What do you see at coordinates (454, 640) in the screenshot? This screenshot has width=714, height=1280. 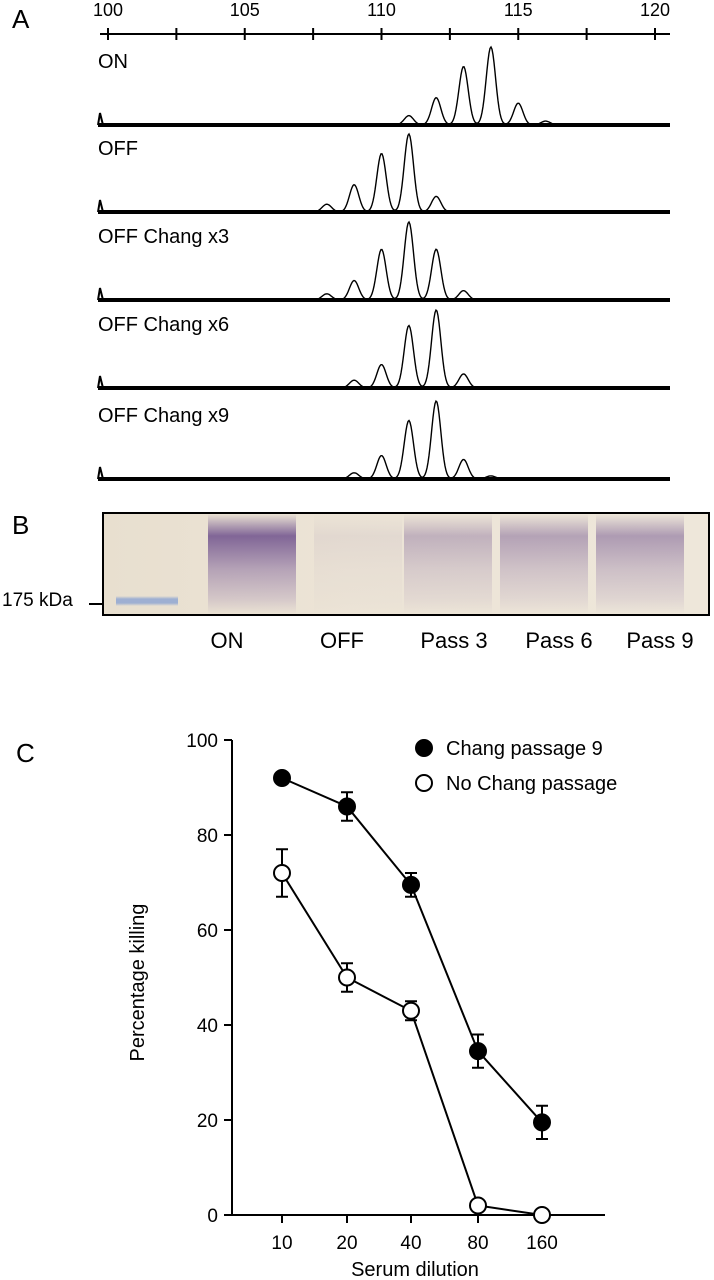 I see `gel-lane-label: Pass 3` at bounding box center [454, 640].